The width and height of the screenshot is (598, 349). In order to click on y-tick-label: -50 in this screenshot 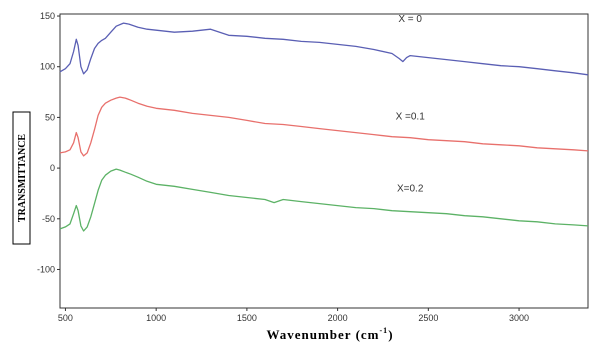, I will do `click(48, 219)`.